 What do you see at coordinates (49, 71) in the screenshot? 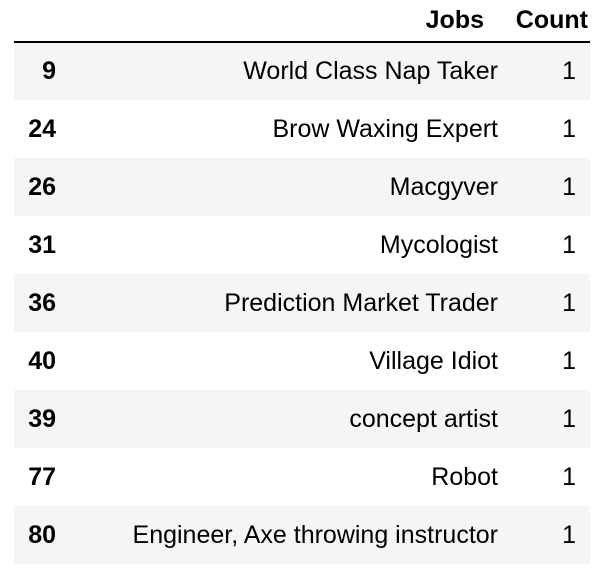
I see `row-index: 9` at bounding box center [49, 71].